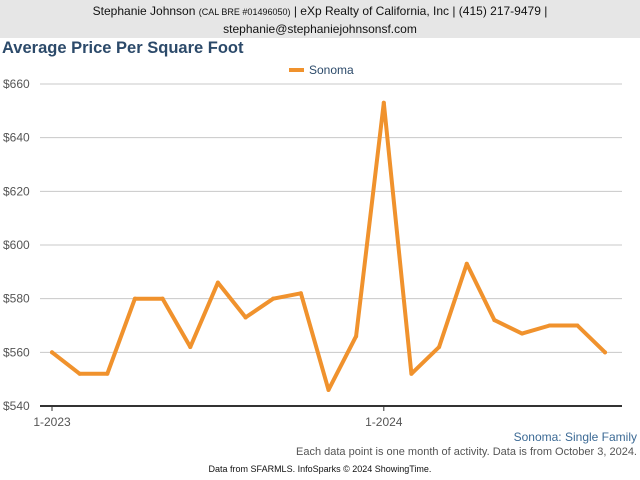 The width and height of the screenshot is (640, 480). I want to click on agent-name: Stephanie Johnson, so click(144, 11).